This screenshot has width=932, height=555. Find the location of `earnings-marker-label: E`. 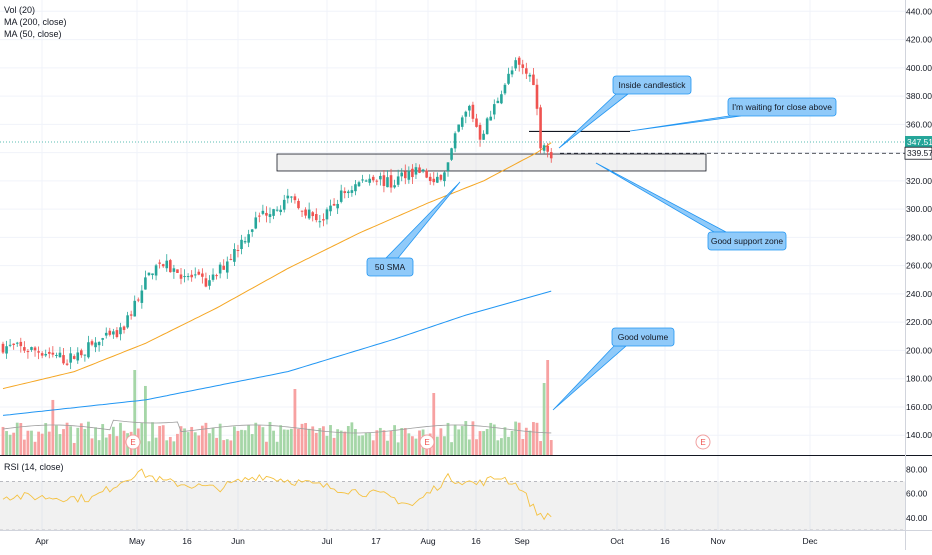

earnings-marker-label: E is located at coordinates (132, 442).